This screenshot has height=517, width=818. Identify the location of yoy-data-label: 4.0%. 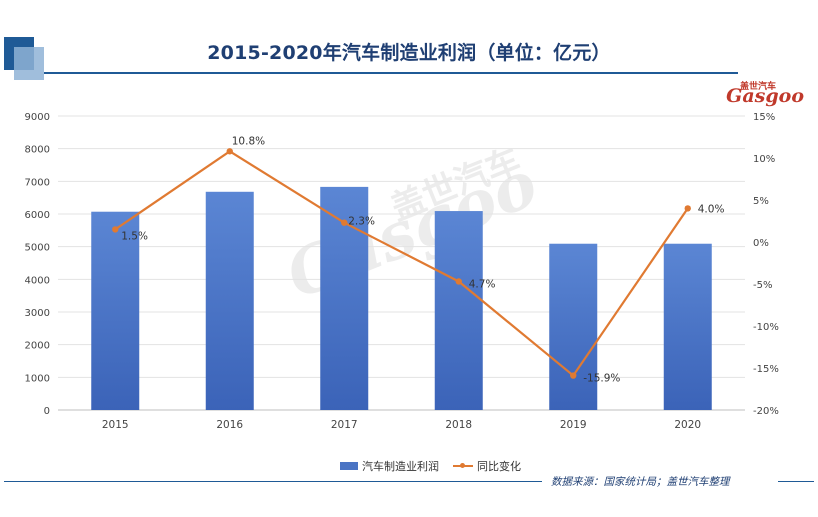
(711, 209).